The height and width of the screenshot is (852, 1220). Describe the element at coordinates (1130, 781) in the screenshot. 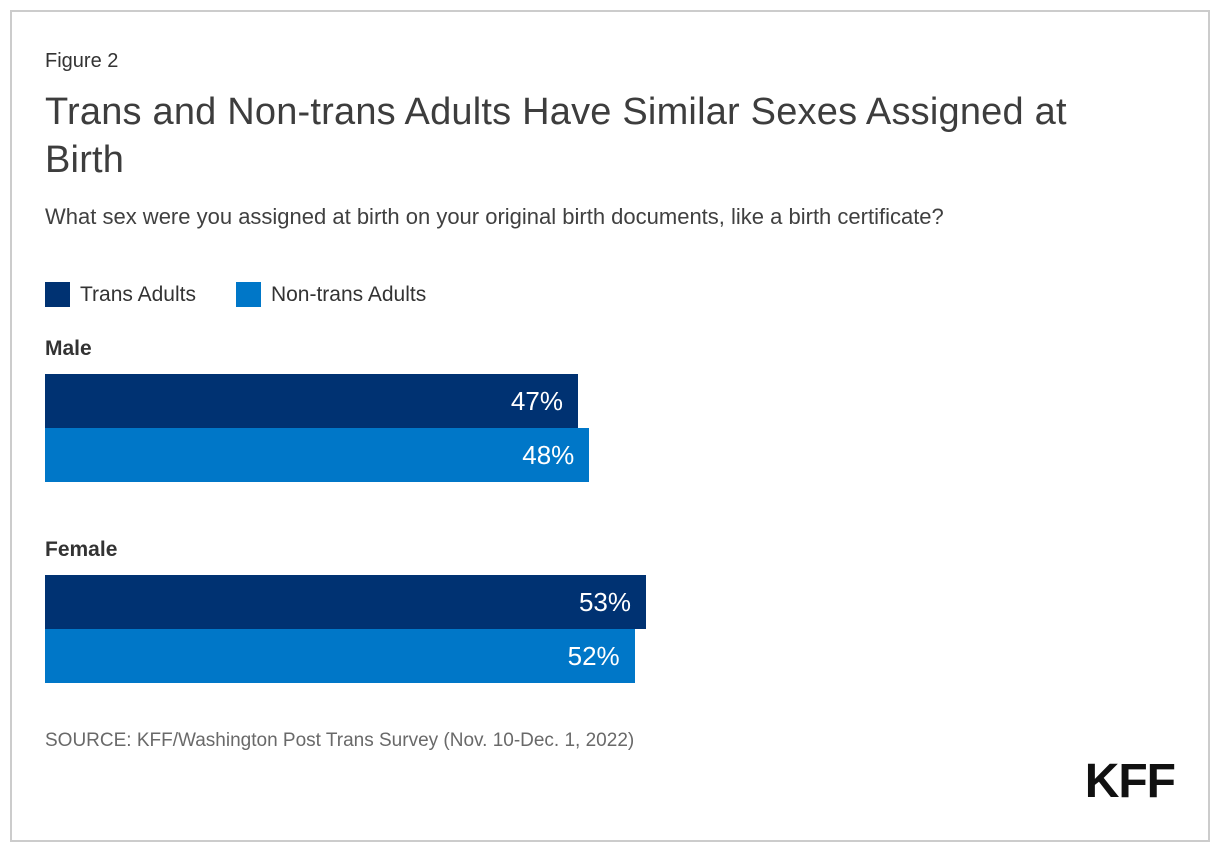

I see `kff-logo: KFF` at that location.